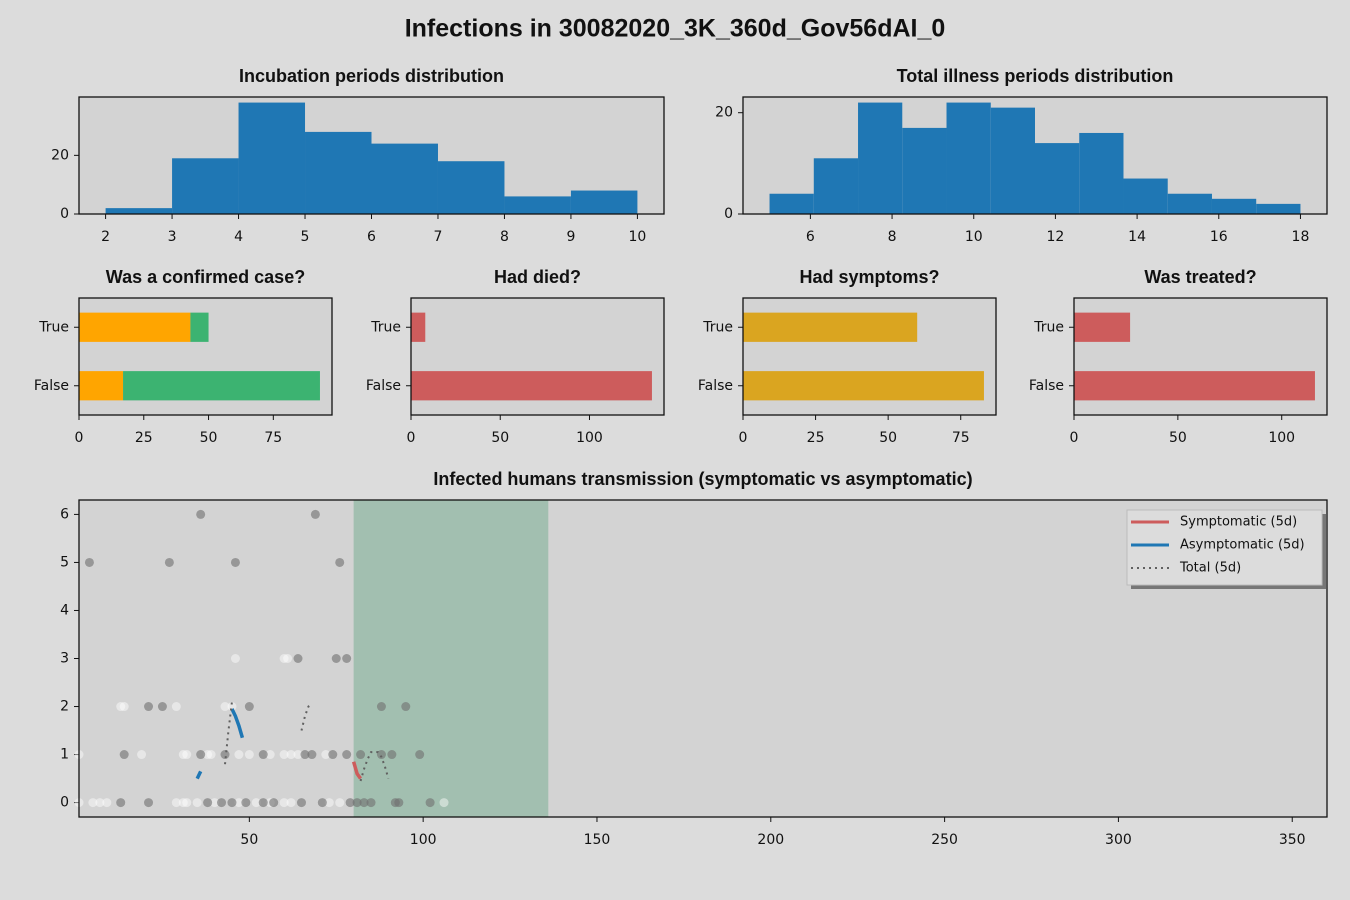 The width and height of the screenshot is (1350, 900). What do you see at coordinates (537, 277) in the screenshot?
I see `panel-title: Had died?` at bounding box center [537, 277].